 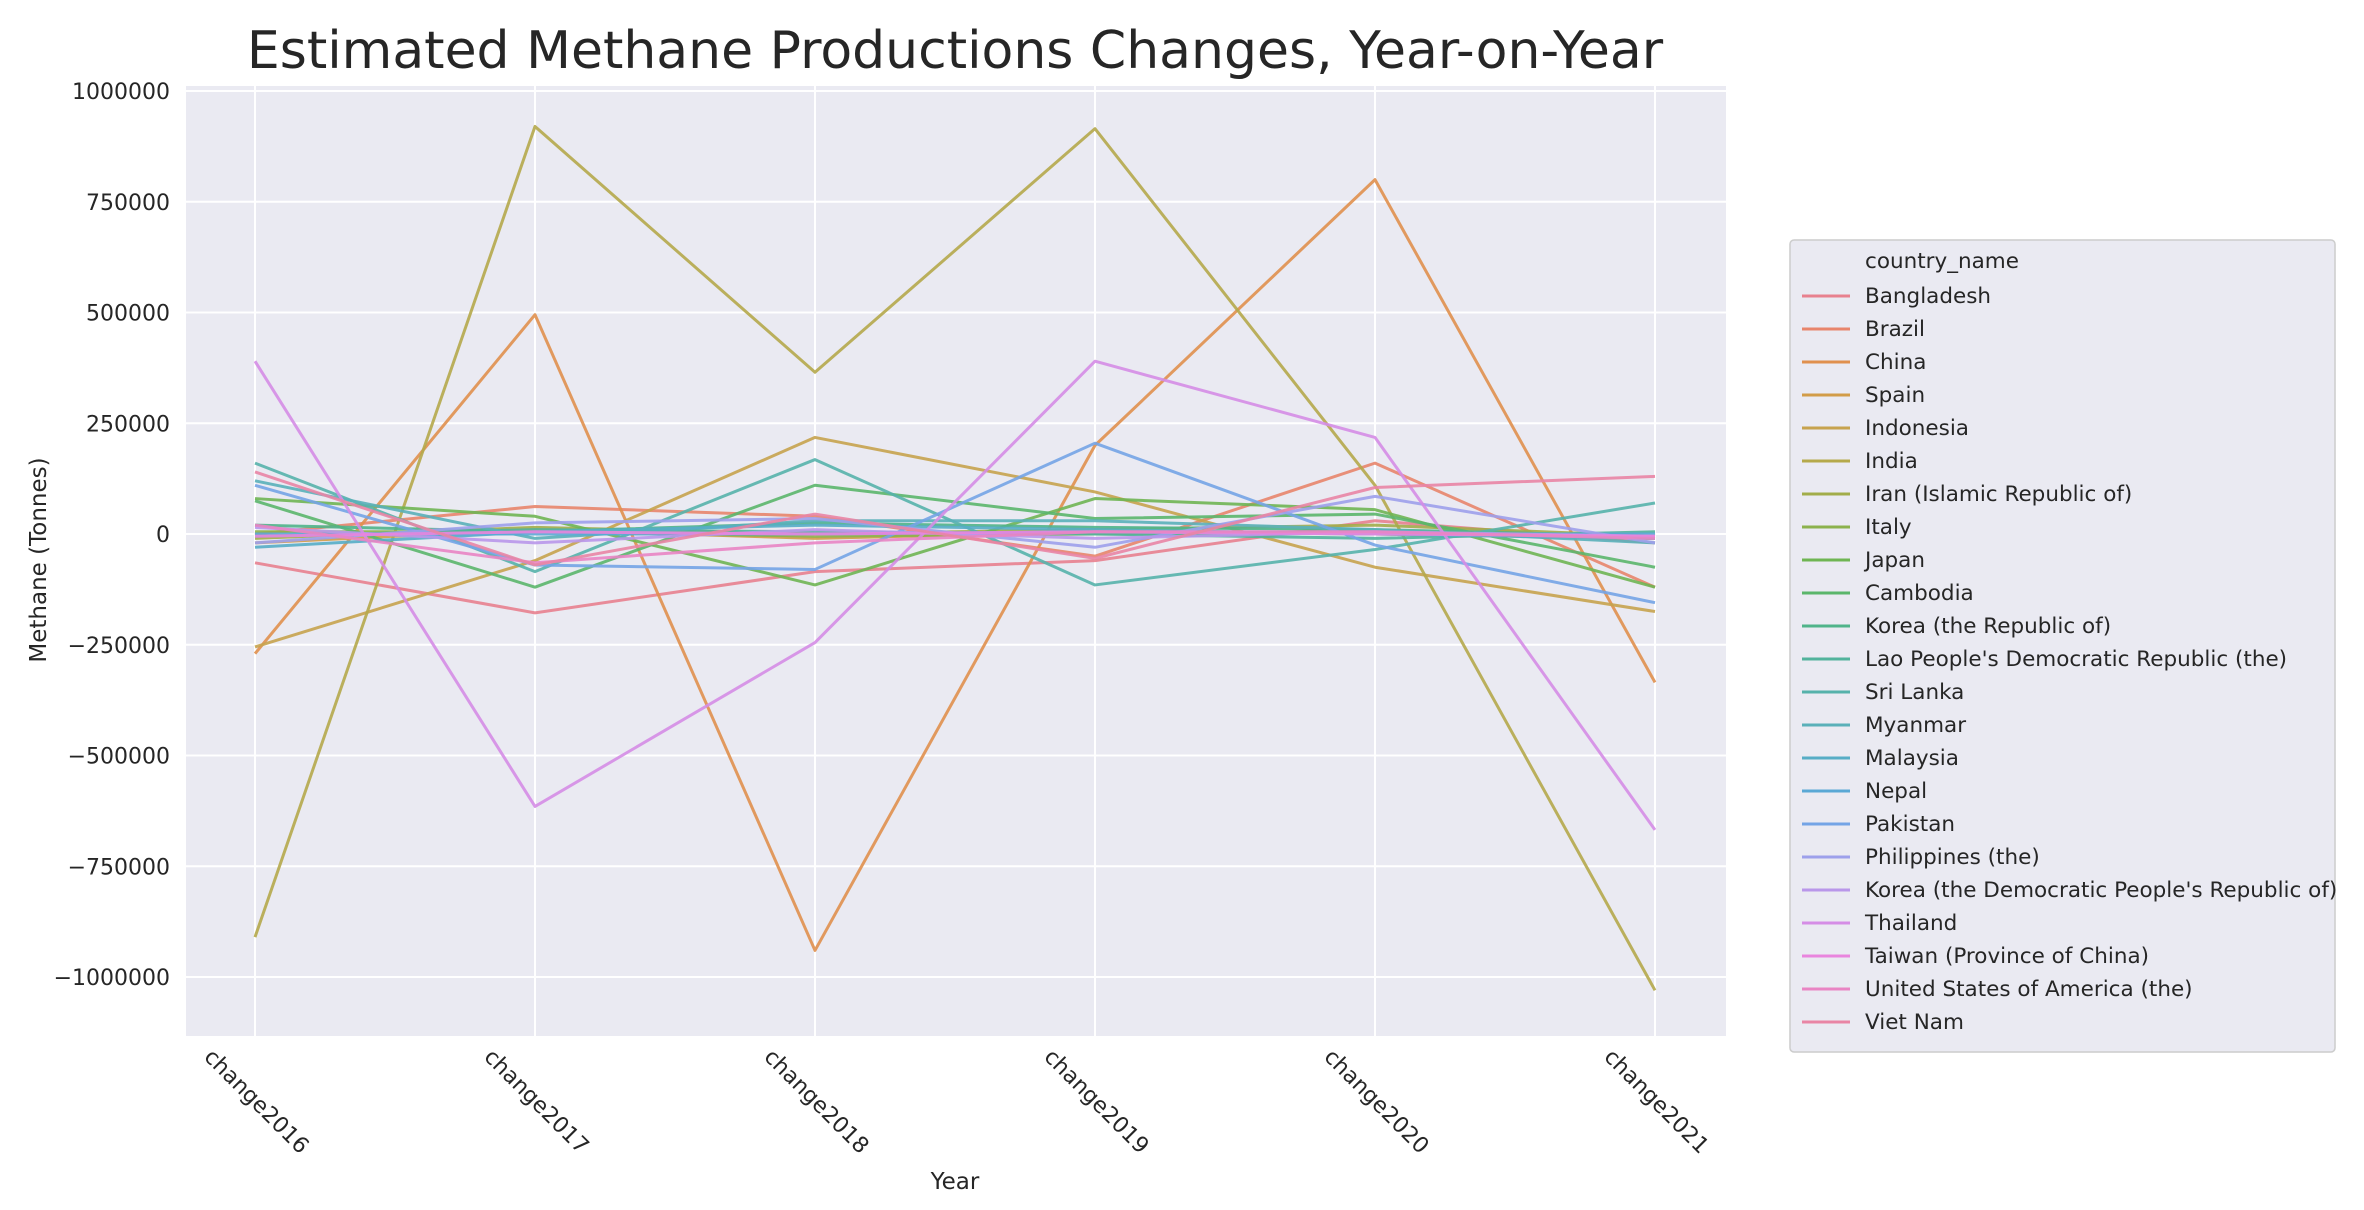 I want to click on legend-label: Malaysia, so click(x=1912, y=758).